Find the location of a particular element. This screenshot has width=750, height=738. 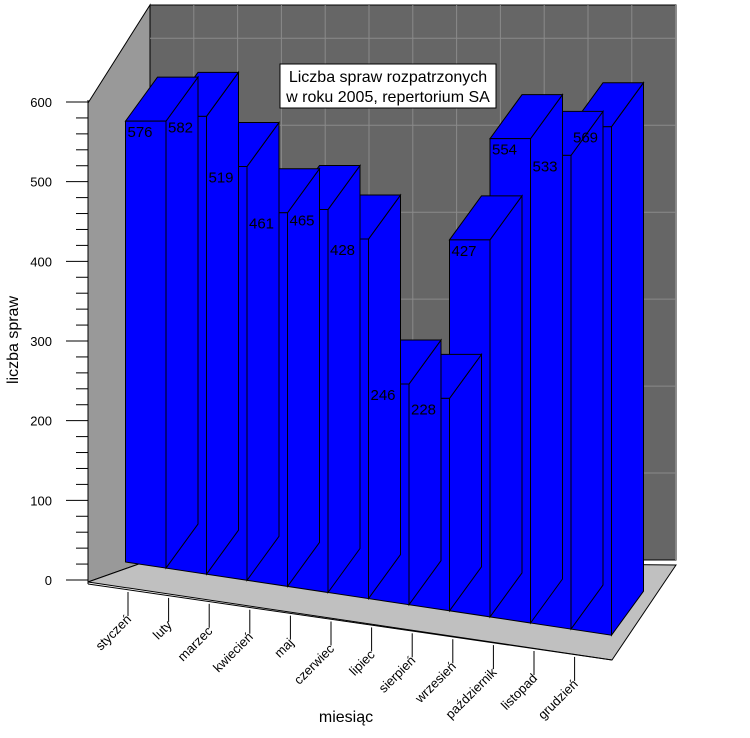

bar-value-label: 246 is located at coordinates (383, 395).